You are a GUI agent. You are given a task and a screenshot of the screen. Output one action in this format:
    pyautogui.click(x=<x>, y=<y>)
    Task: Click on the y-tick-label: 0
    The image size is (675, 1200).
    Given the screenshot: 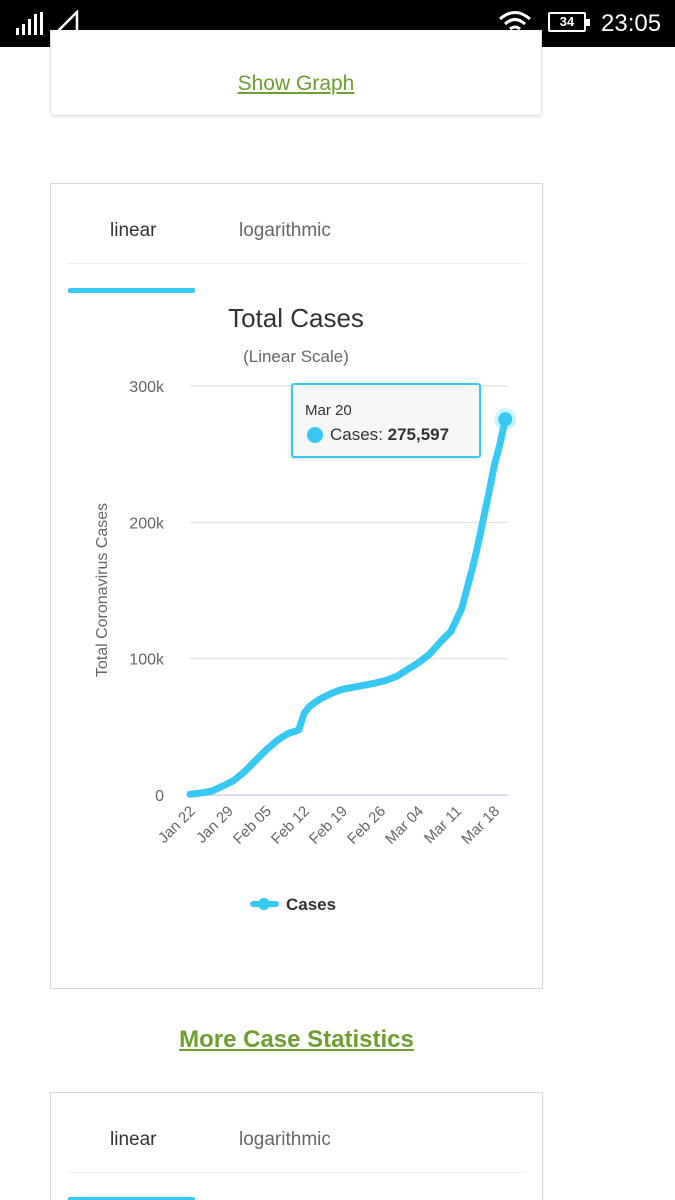 What is the action you would take?
    pyautogui.click(x=159, y=796)
    